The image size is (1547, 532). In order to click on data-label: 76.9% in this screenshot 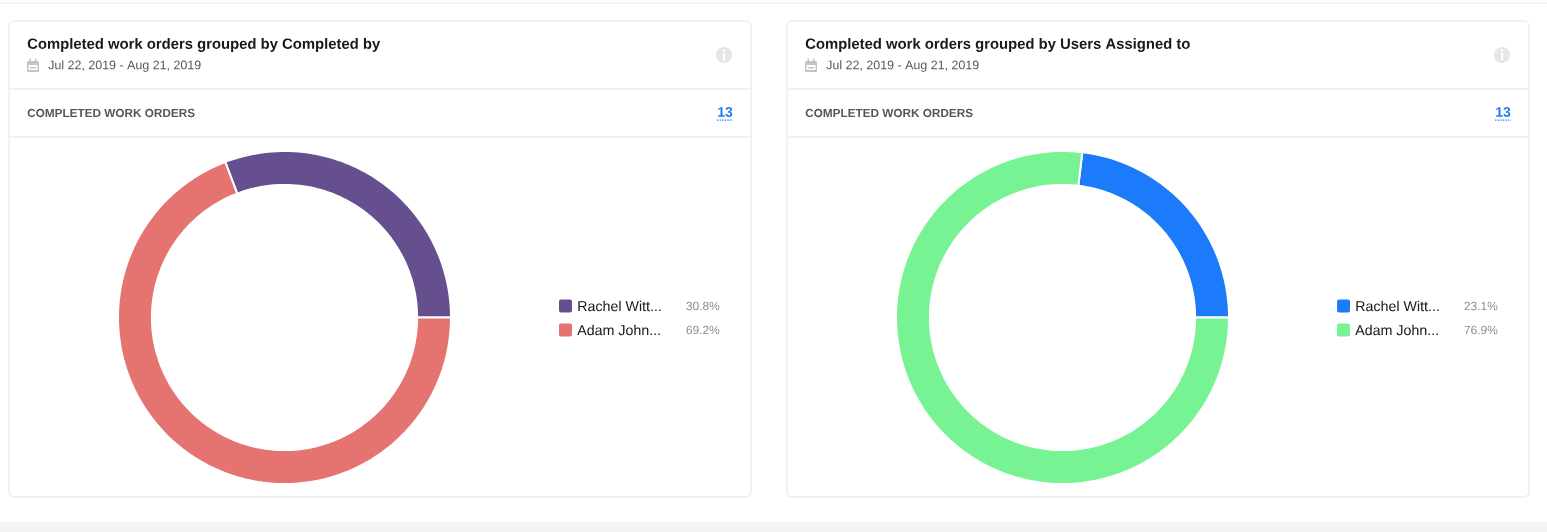, I will do `click(1481, 330)`.